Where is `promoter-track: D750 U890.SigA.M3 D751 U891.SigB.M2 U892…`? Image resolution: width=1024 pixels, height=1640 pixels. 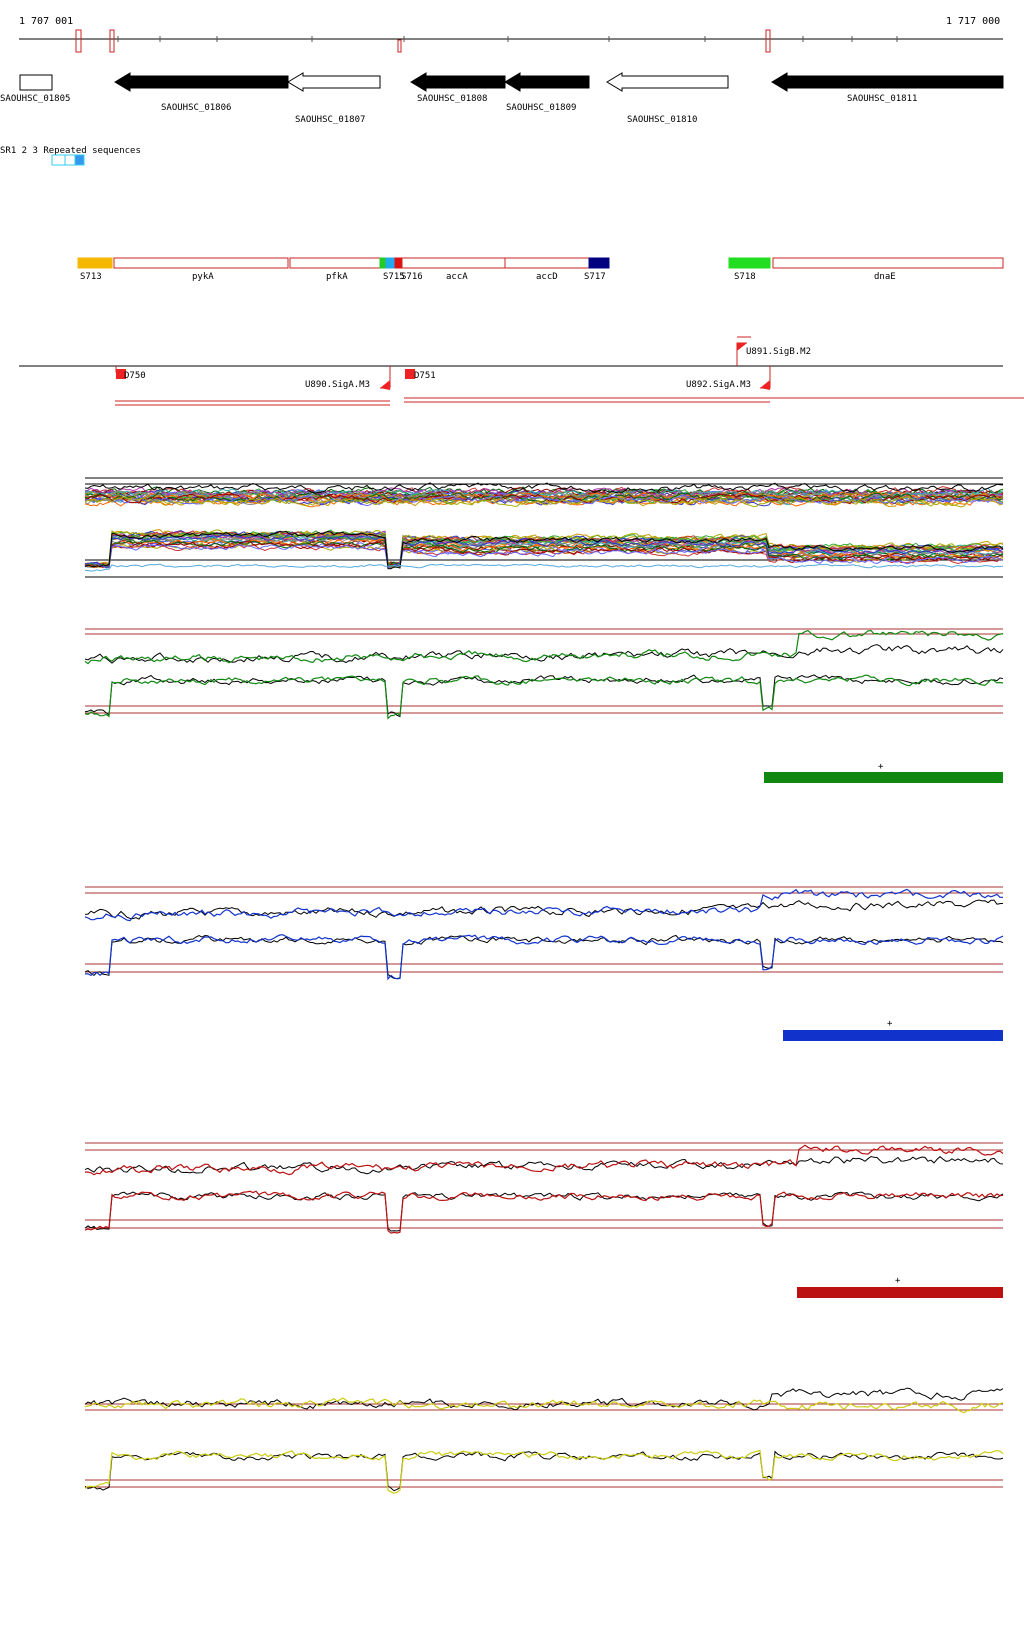 promoter-track: D750 U890.SigA.M3 D751 U891.SigB.M2 U892… is located at coordinates (521, 371).